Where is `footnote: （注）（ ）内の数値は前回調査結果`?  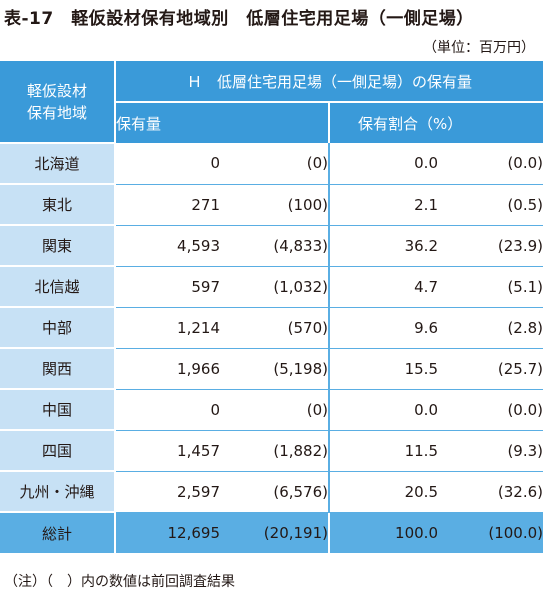 footnote: （注）（ ）内の数値は前回調査結果 is located at coordinates (119, 582).